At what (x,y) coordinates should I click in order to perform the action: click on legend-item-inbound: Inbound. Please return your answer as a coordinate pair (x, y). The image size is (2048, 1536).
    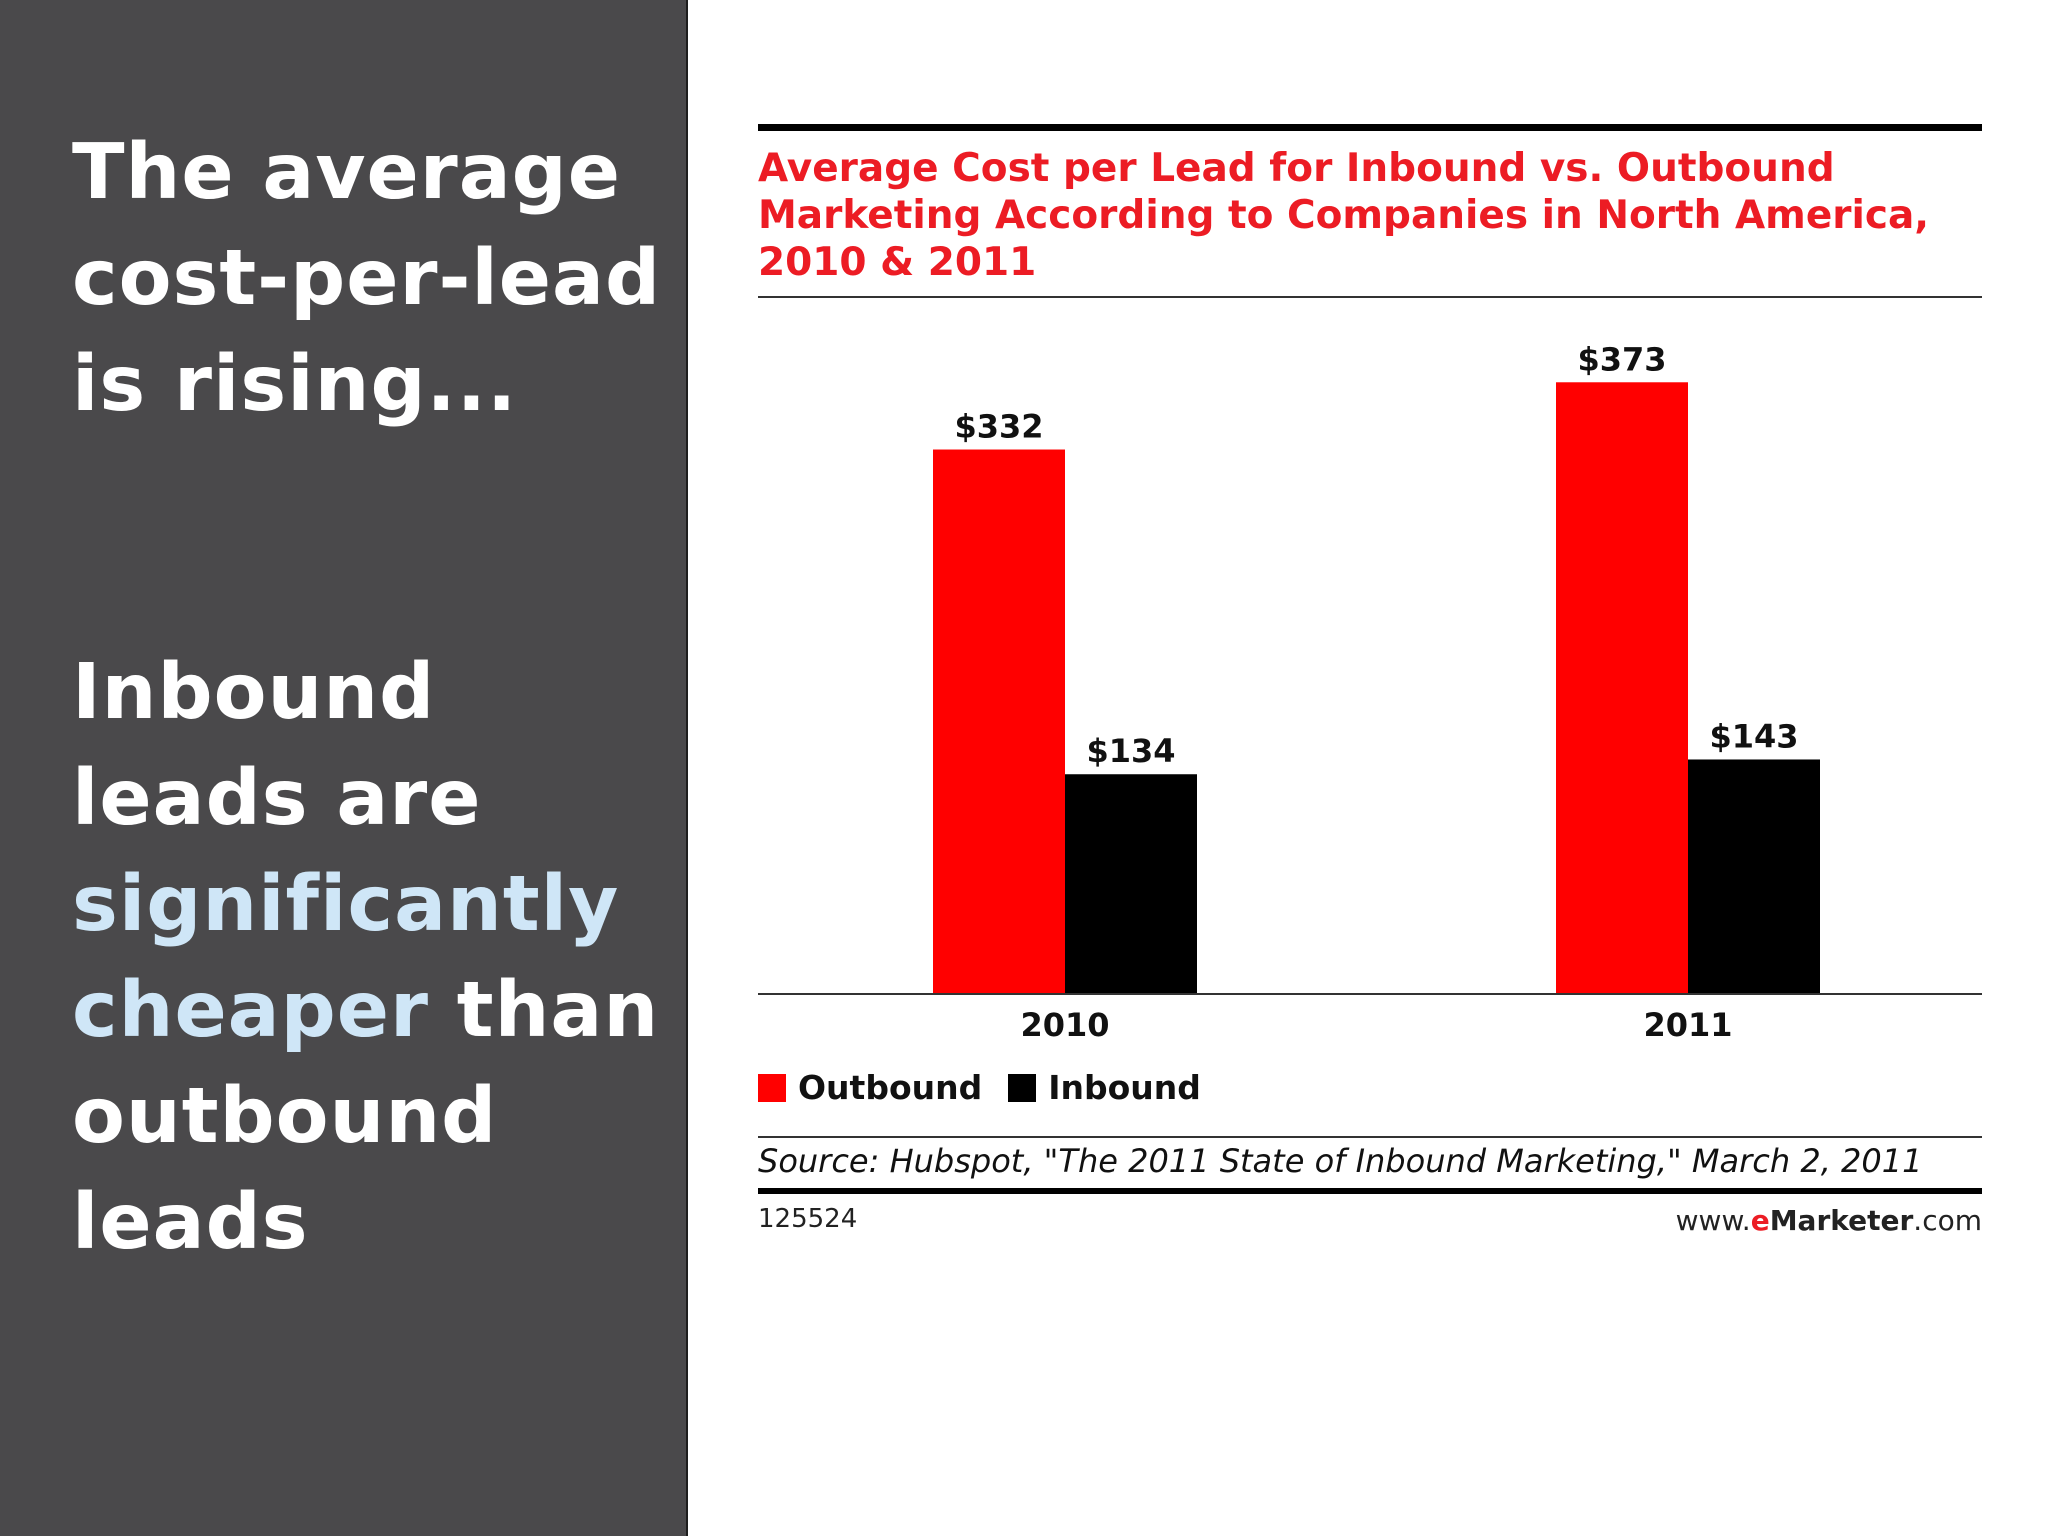
    Looking at the image, I should click on (1104, 1087).